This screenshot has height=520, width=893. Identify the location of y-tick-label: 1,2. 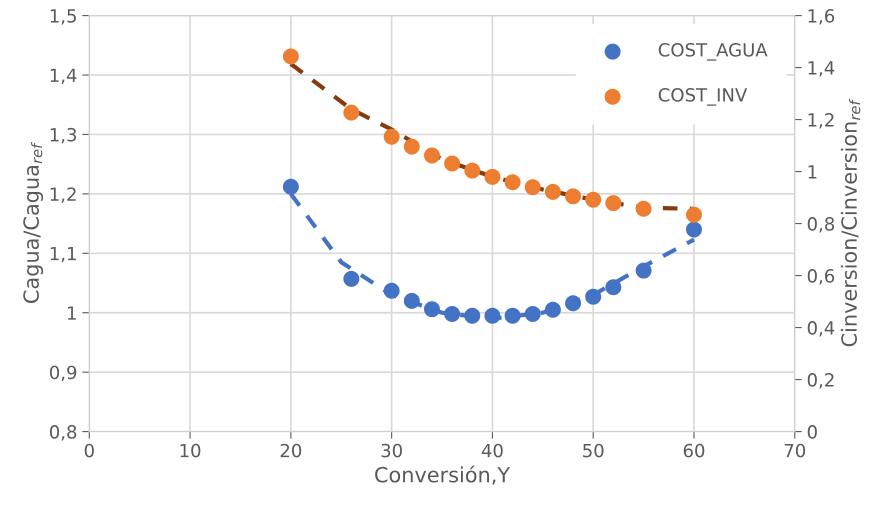
(63, 195).